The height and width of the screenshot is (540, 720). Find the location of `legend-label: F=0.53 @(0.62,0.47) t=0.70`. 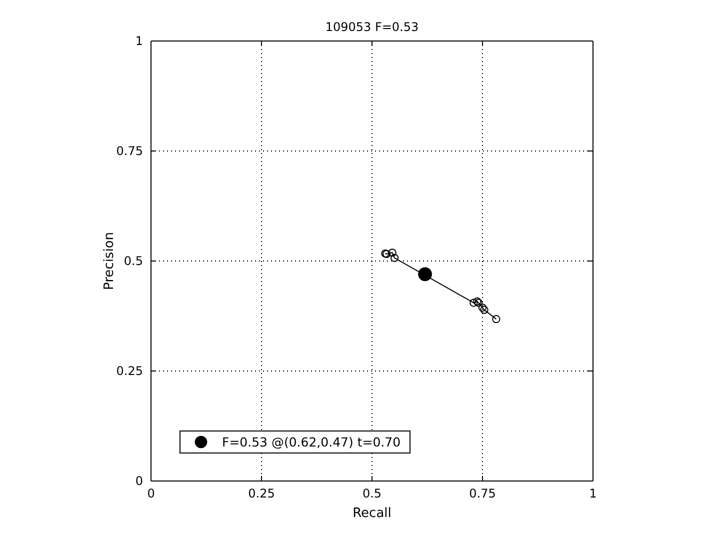

legend-label: F=0.53 @(0.62,0.47) t=0.70 is located at coordinates (311, 442).